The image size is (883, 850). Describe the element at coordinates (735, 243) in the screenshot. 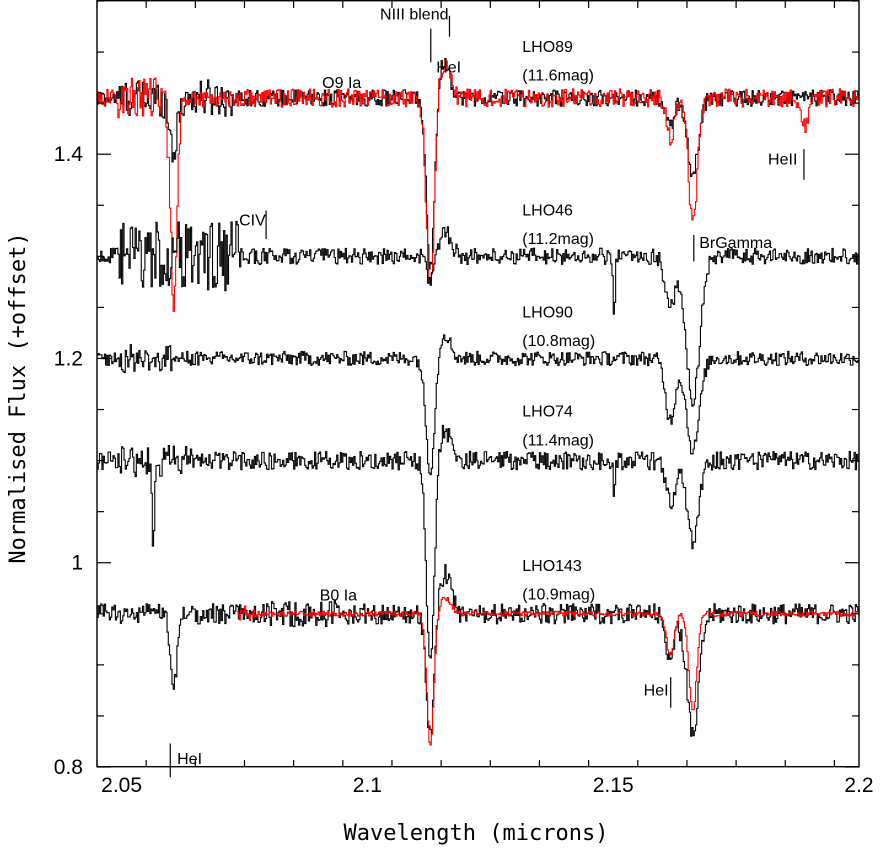

I see `annotation-label: BrGamma` at that location.